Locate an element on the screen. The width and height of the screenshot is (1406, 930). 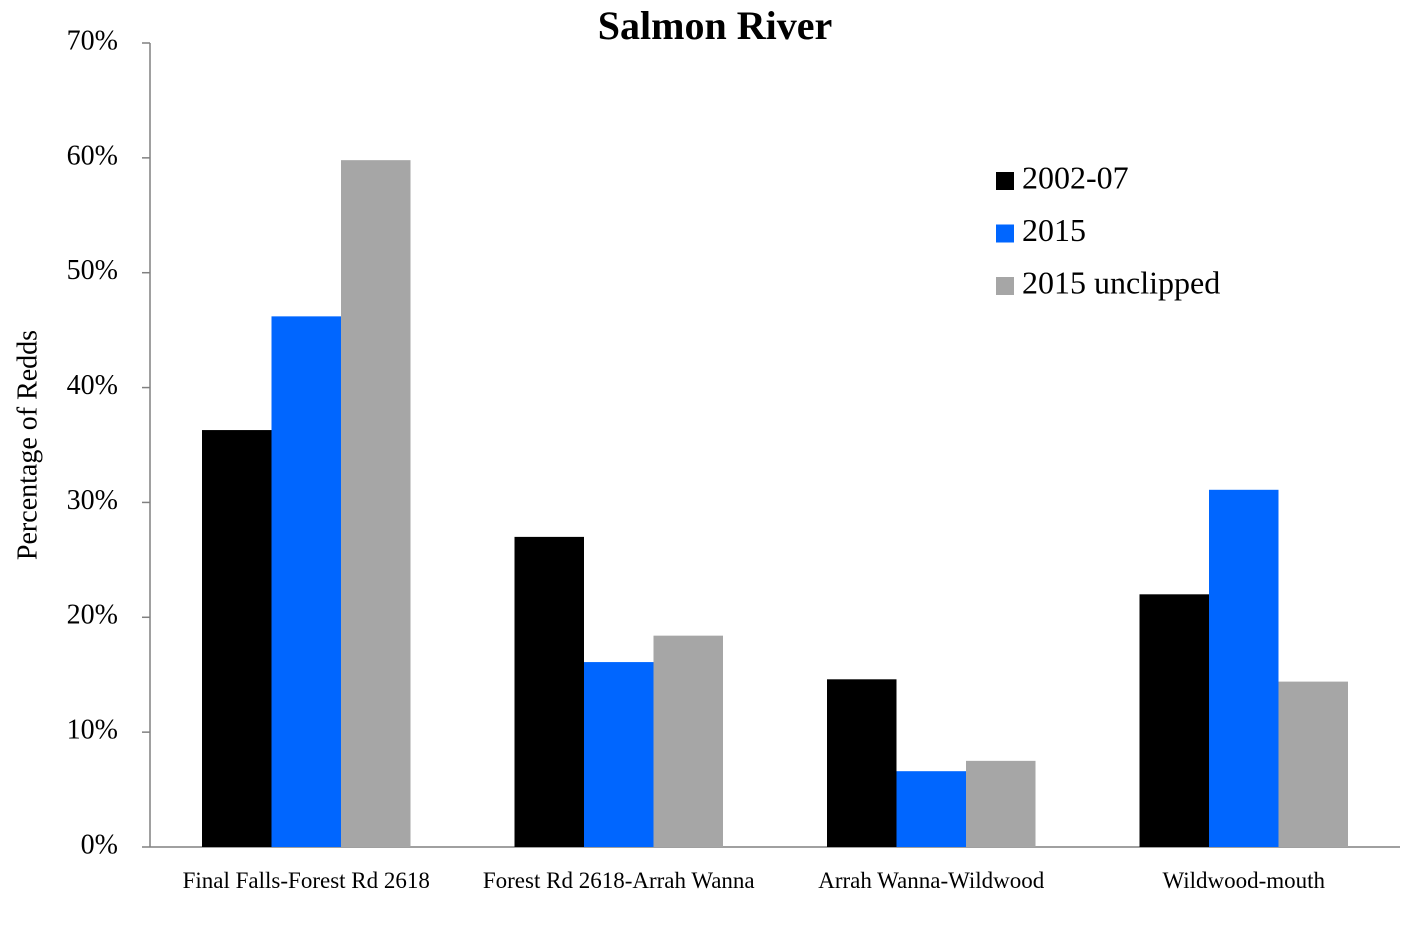
legend-label: 2002-07 is located at coordinates (1075, 177).